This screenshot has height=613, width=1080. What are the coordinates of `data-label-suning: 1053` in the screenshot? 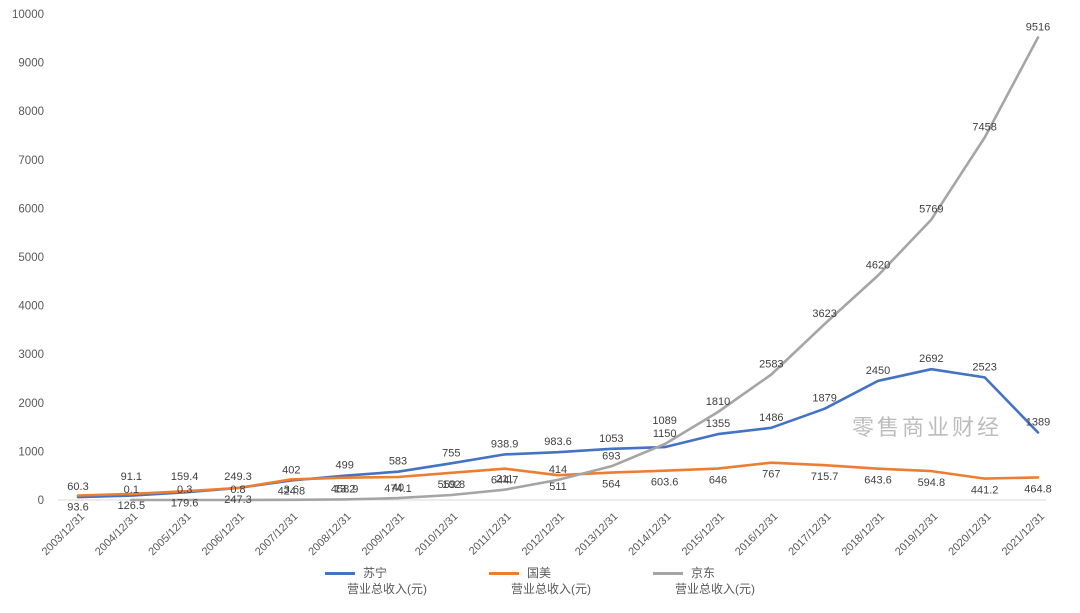 It's located at (611, 439).